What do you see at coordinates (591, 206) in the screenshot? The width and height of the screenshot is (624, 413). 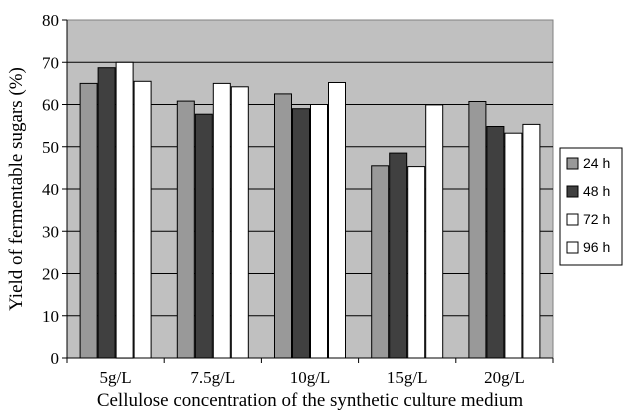 I see `legend: 24 h 48 h 72 h 96 h` at bounding box center [591, 206].